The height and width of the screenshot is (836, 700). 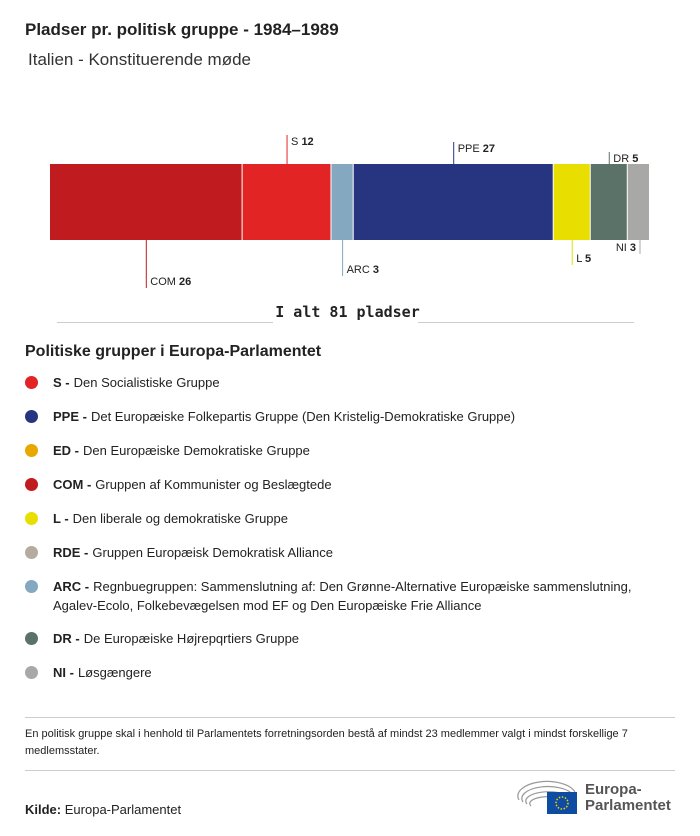 I want to click on bar-segment-ni, so click(x=638, y=202).